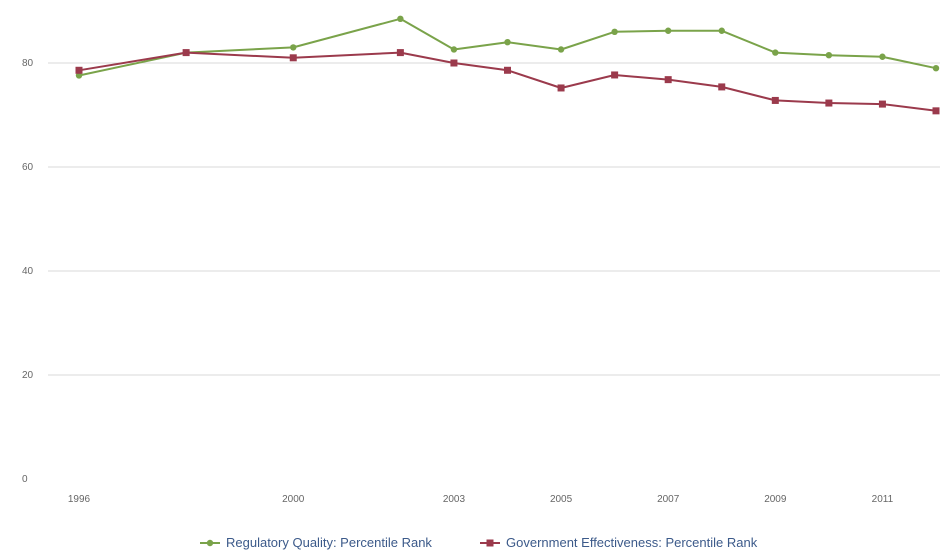  I want to click on x-axis-ticks: 1996 2000 2003 2005 2007 2009 2011, so click(481, 499).